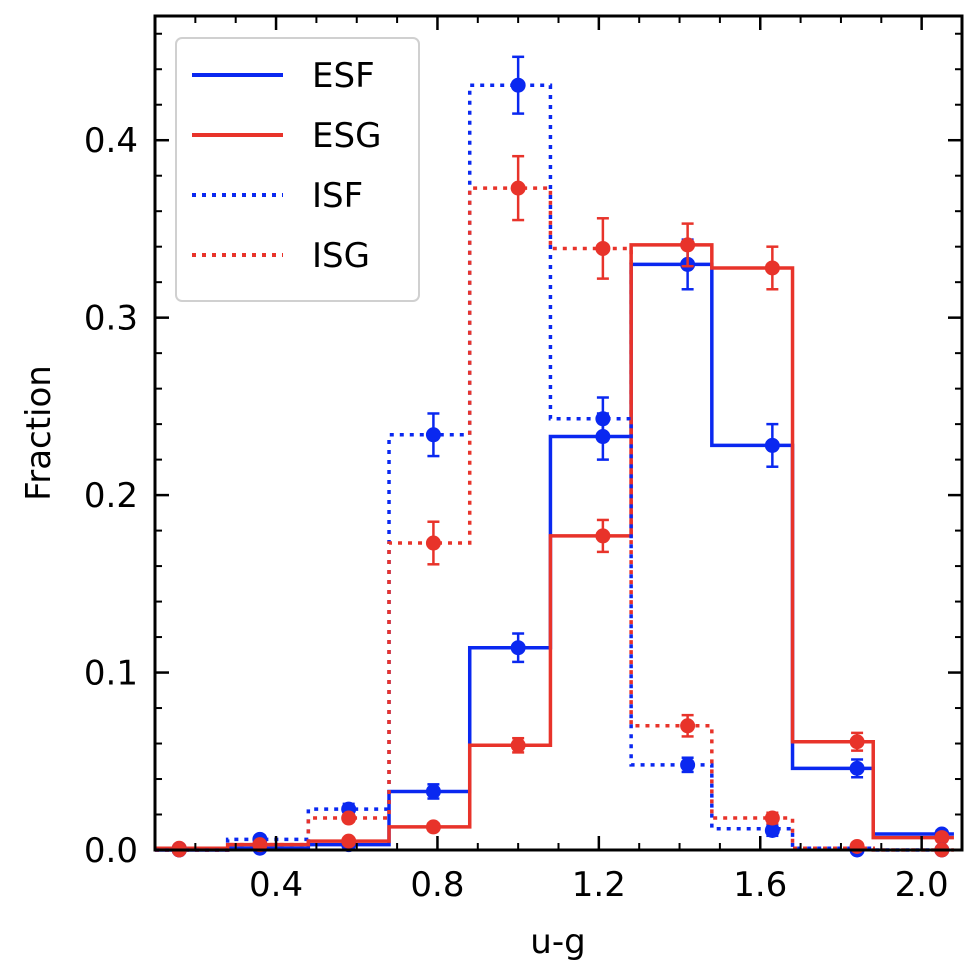 This screenshot has height=970, width=976. What do you see at coordinates (760, 885) in the screenshot?
I see `x-tick-label: 1.6` at bounding box center [760, 885].